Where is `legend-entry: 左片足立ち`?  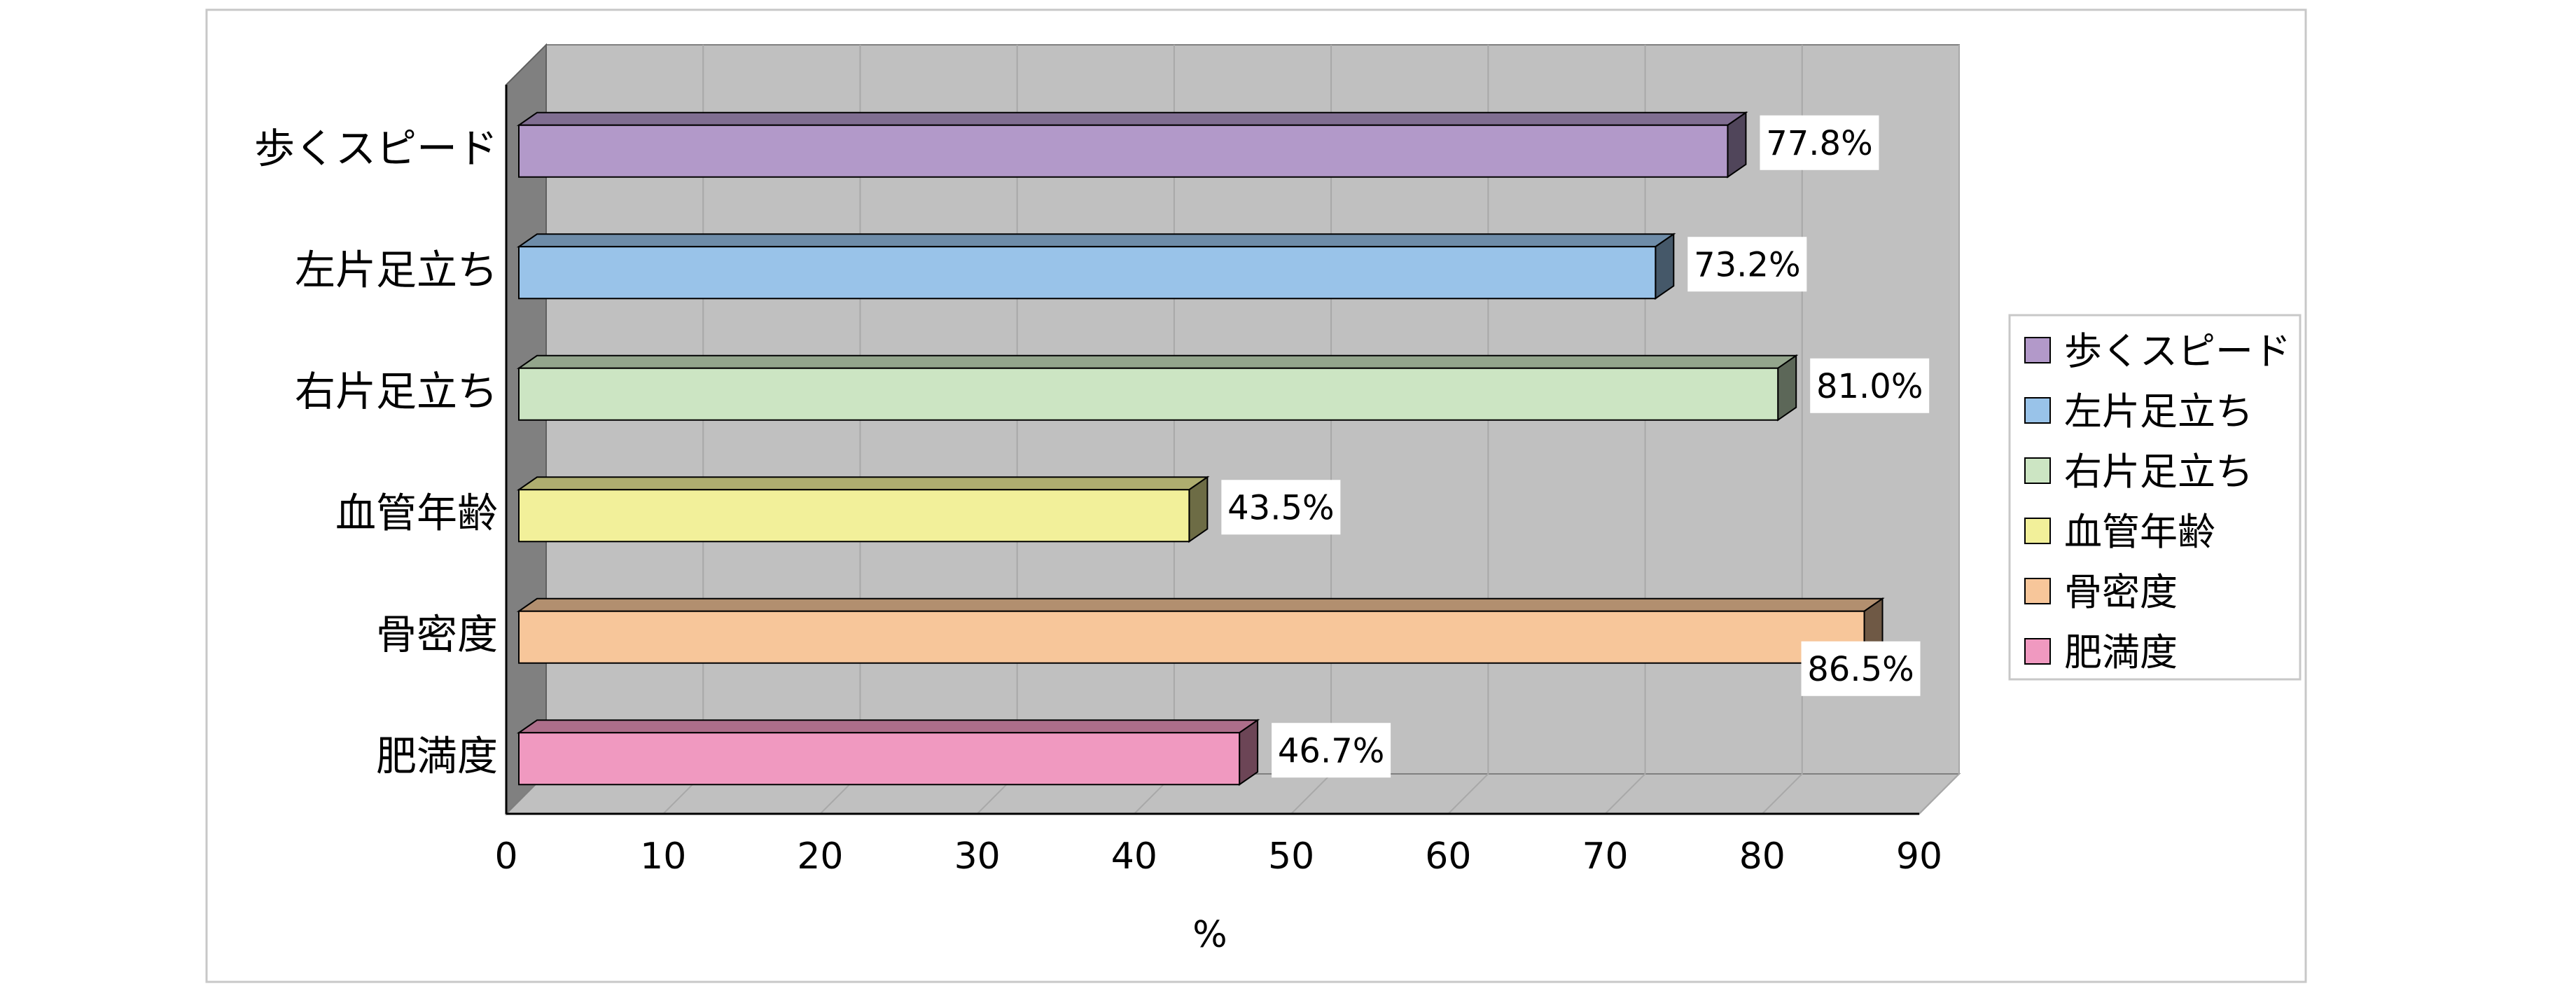
legend-entry: 左片足立ち is located at coordinates (2138, 412).